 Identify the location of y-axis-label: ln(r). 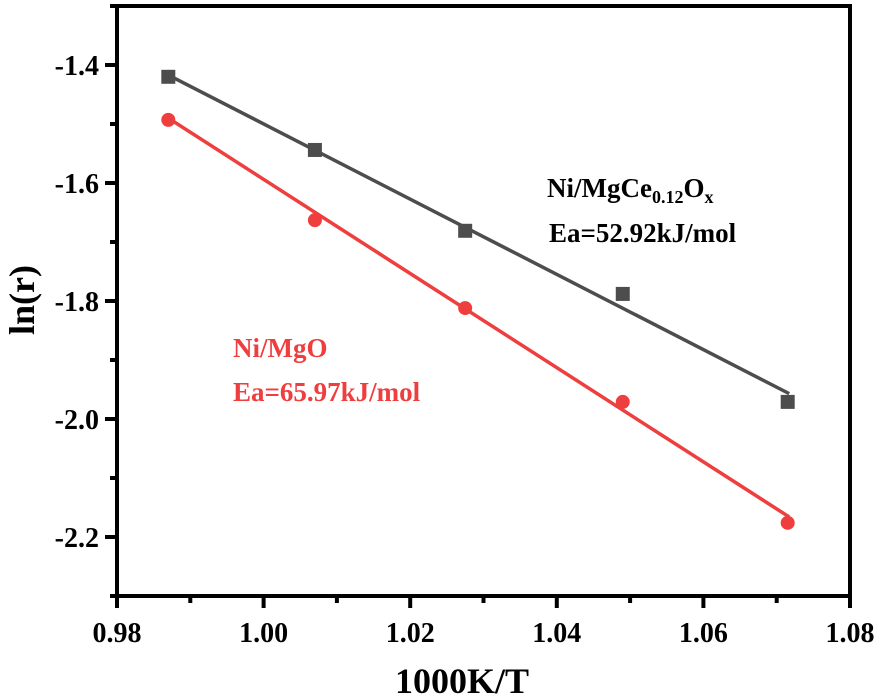
(22, 300).